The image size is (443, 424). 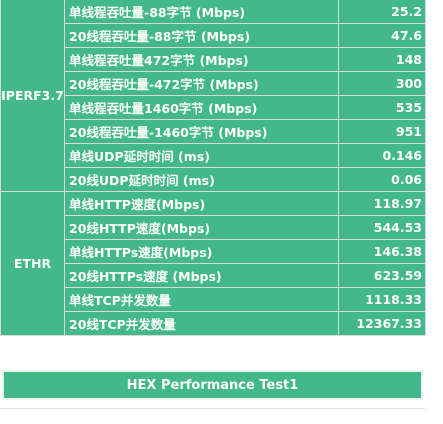 I want to click on table-row: 20线TCP并发数量 12367.33, so click(x=213, y=323).